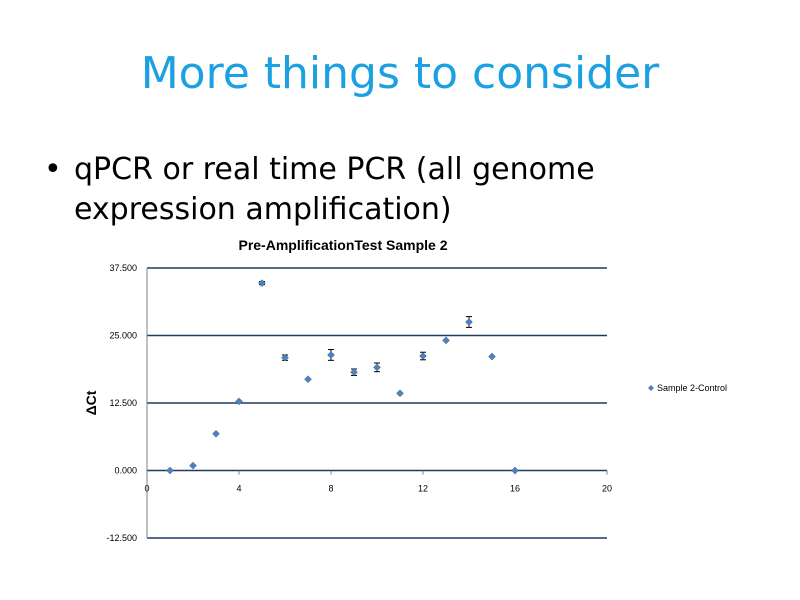 The height and width of the screenshot is (600, 800). I want to click on x-tick-label: 20, so click(607, 489).